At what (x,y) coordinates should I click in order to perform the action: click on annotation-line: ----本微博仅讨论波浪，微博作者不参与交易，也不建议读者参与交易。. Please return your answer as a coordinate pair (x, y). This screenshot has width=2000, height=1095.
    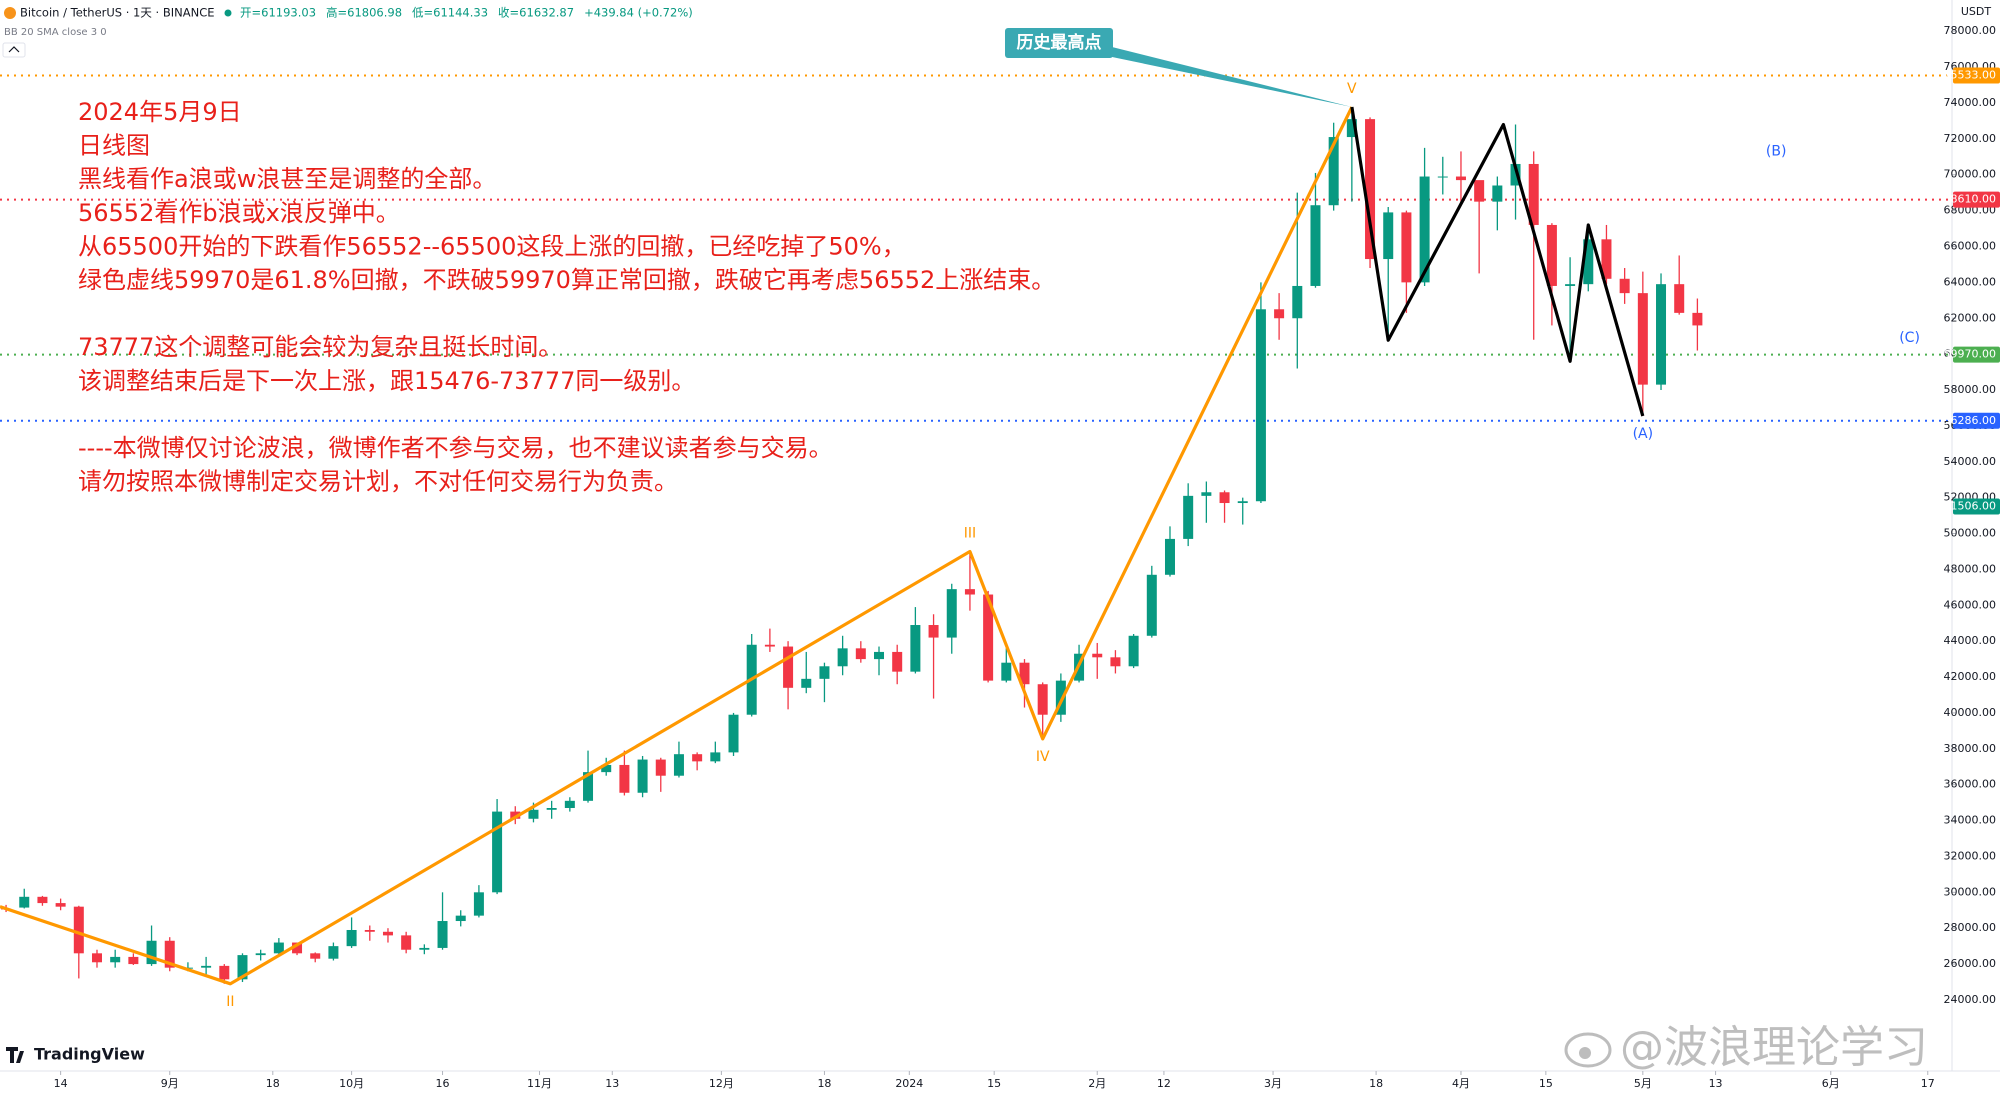
    Looking at the image, I should click on (455, 448).